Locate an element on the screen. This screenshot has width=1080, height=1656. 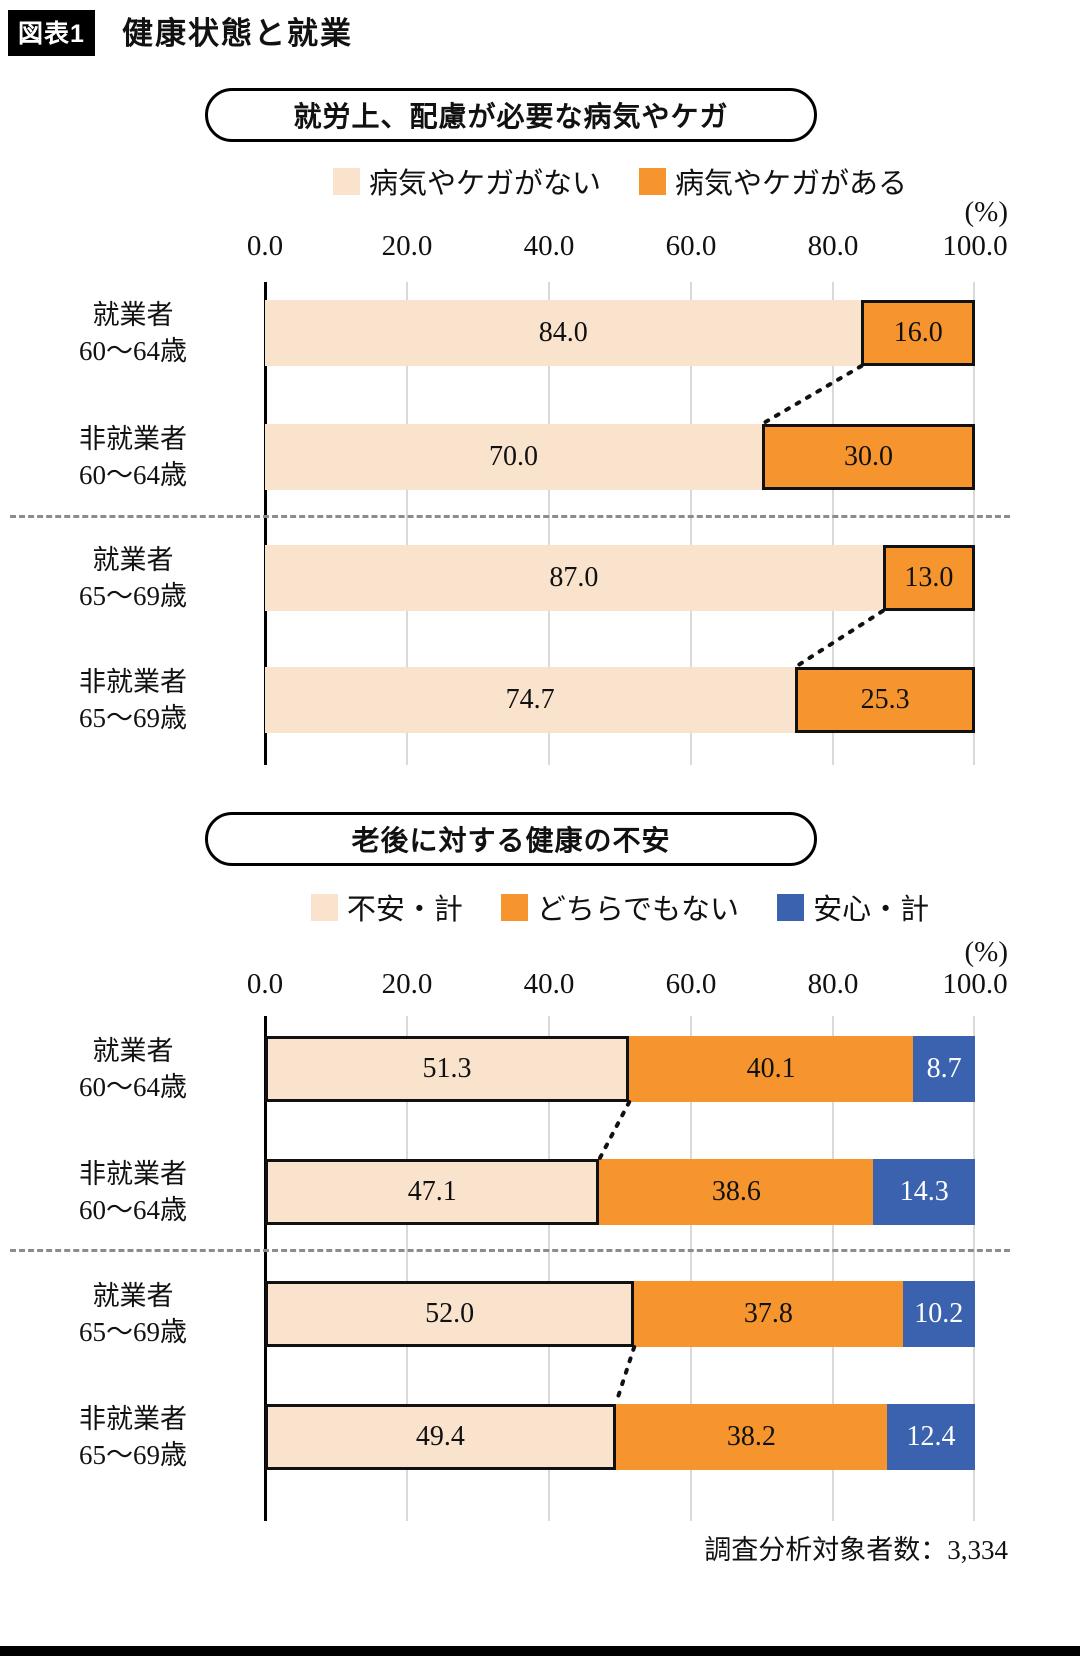
bar-segment: 37.8 is located at coordinates (768, 1314).